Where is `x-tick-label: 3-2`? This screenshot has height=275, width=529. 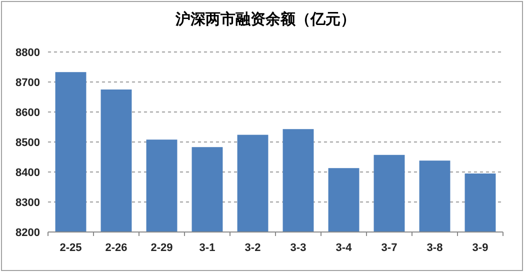
x-tick-label: 3-2 is located at coordinates (252, 248).